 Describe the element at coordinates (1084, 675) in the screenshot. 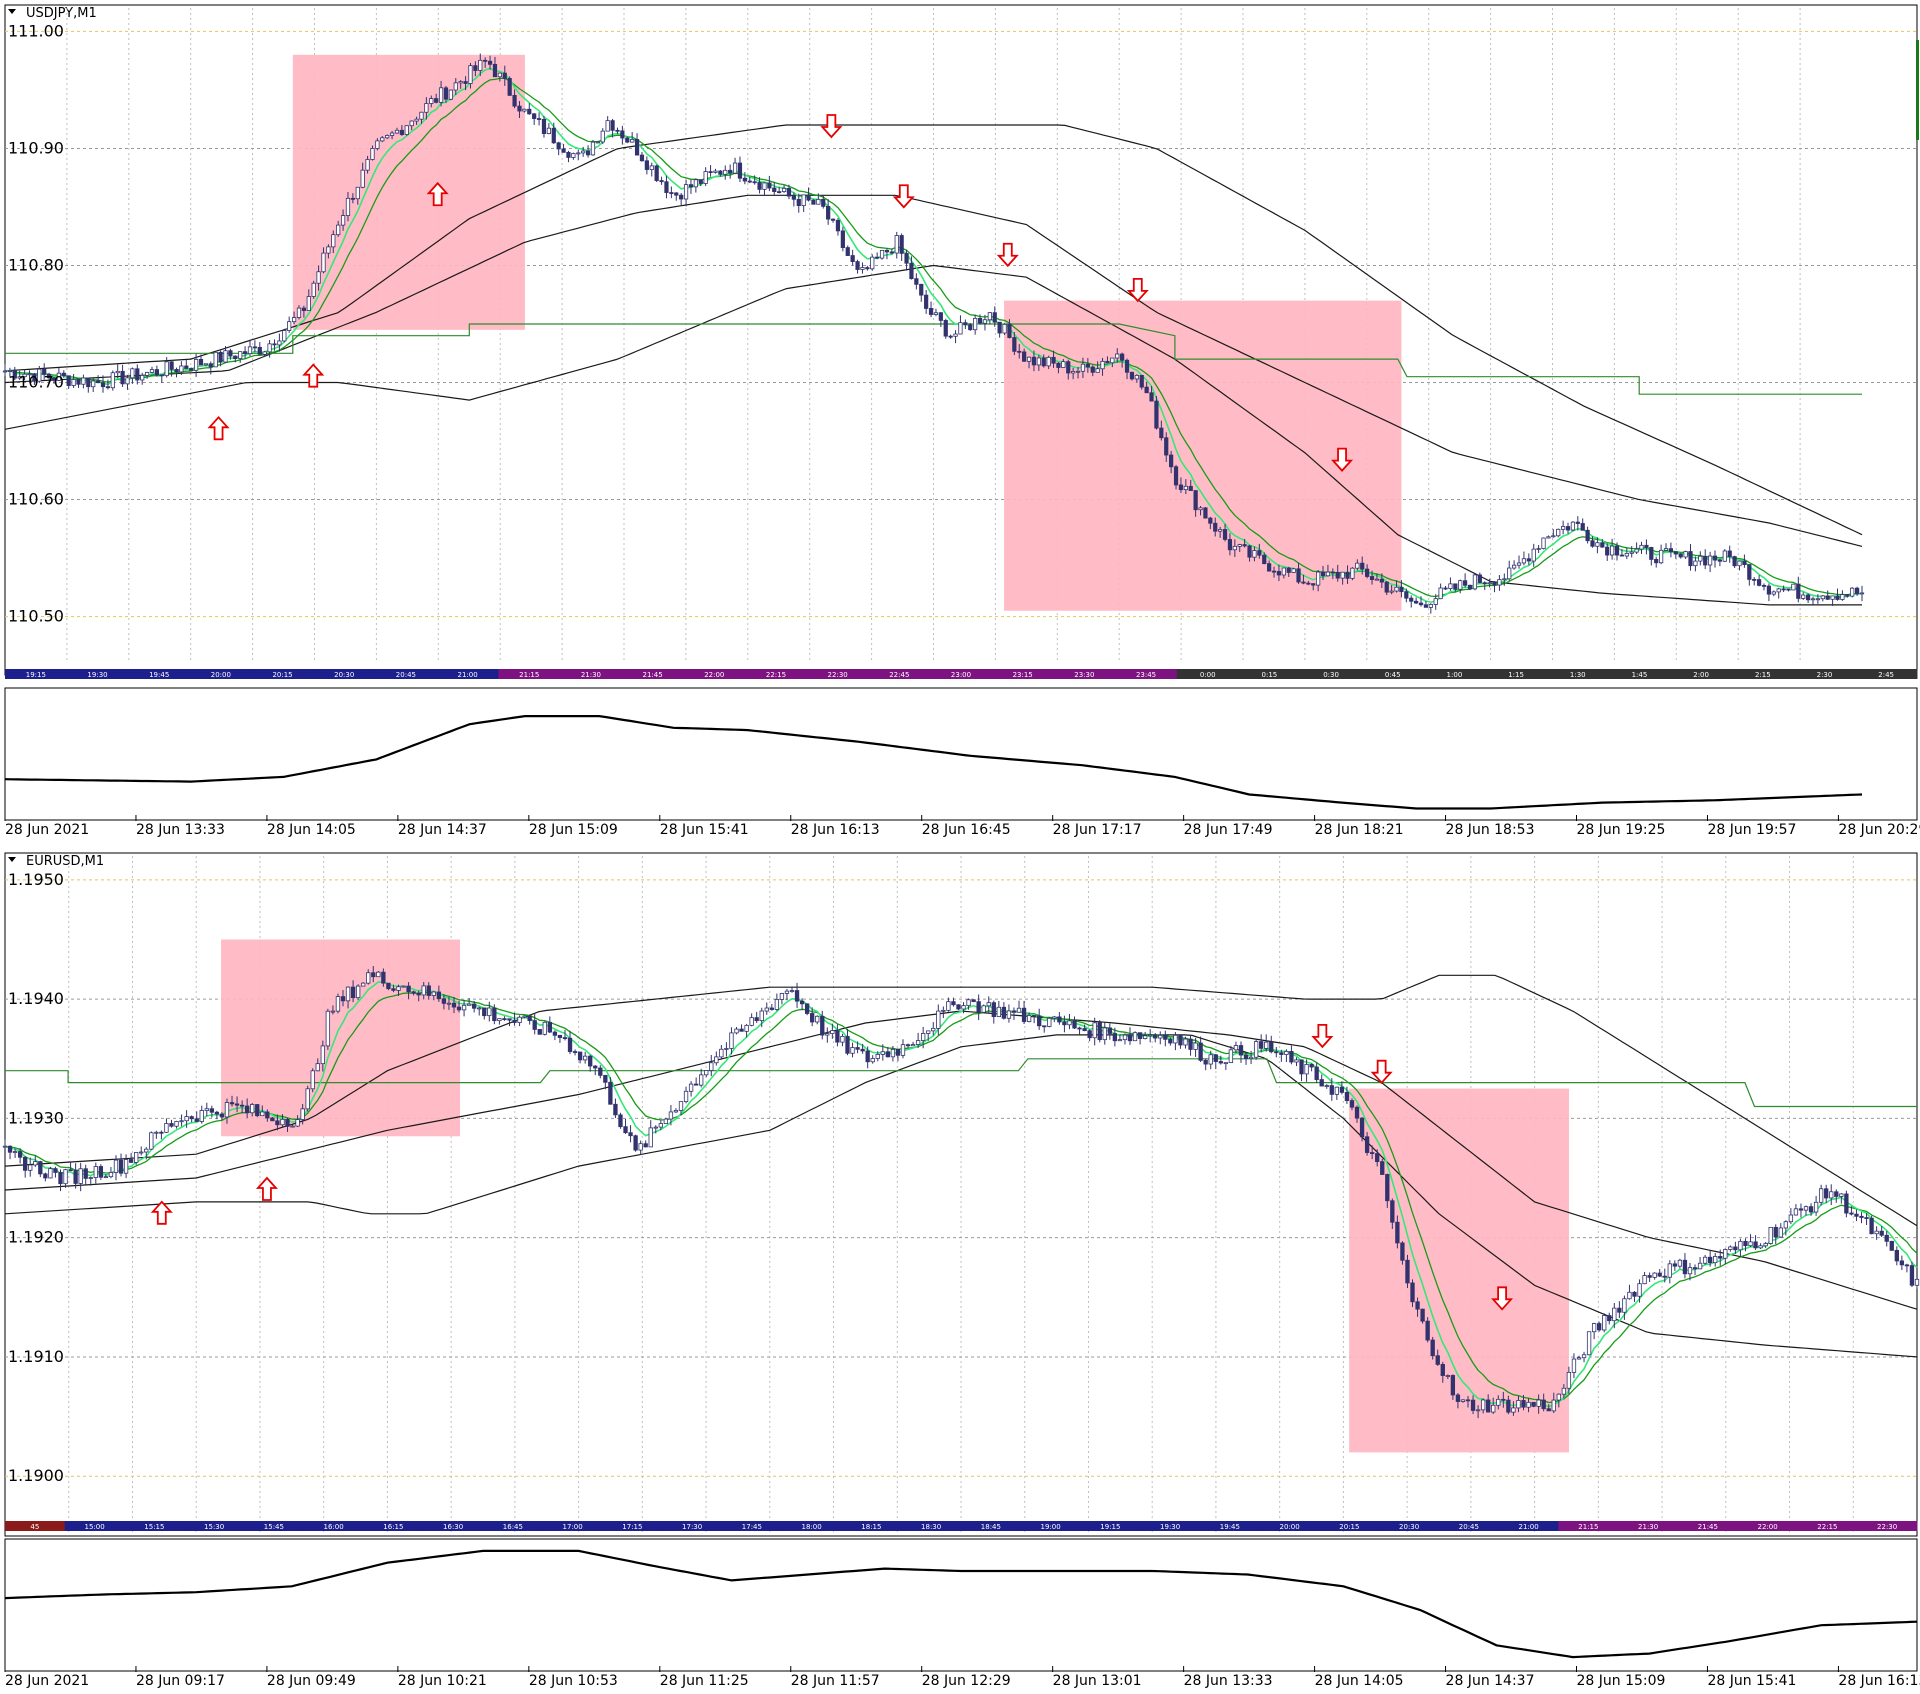

I see `session-time-label: 23:30` at that location.